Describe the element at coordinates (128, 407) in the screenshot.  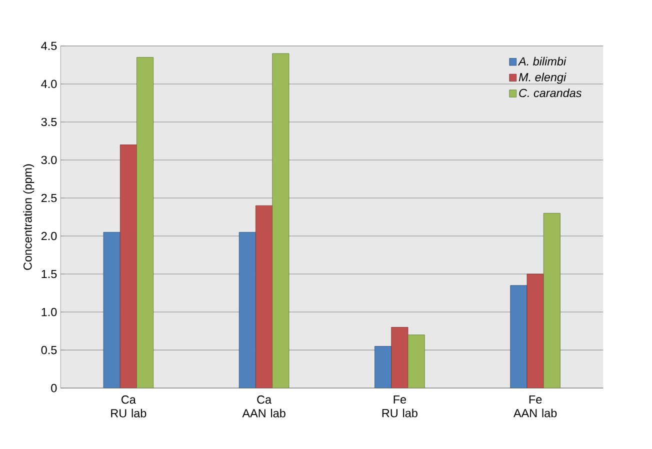
I see `x-tick-label: Ca RU lab` at that location.